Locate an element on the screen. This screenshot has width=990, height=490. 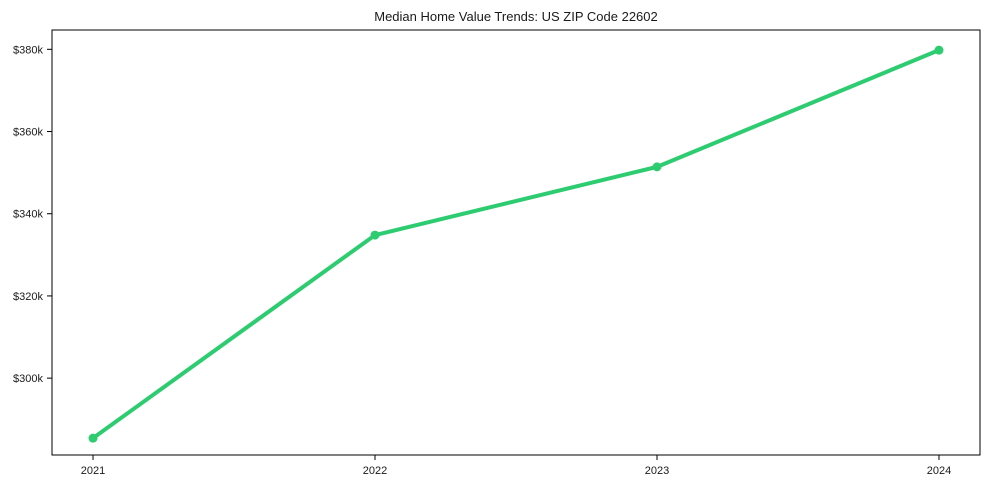
x-tick-label: 2024 is located at coordinates (939, 471).